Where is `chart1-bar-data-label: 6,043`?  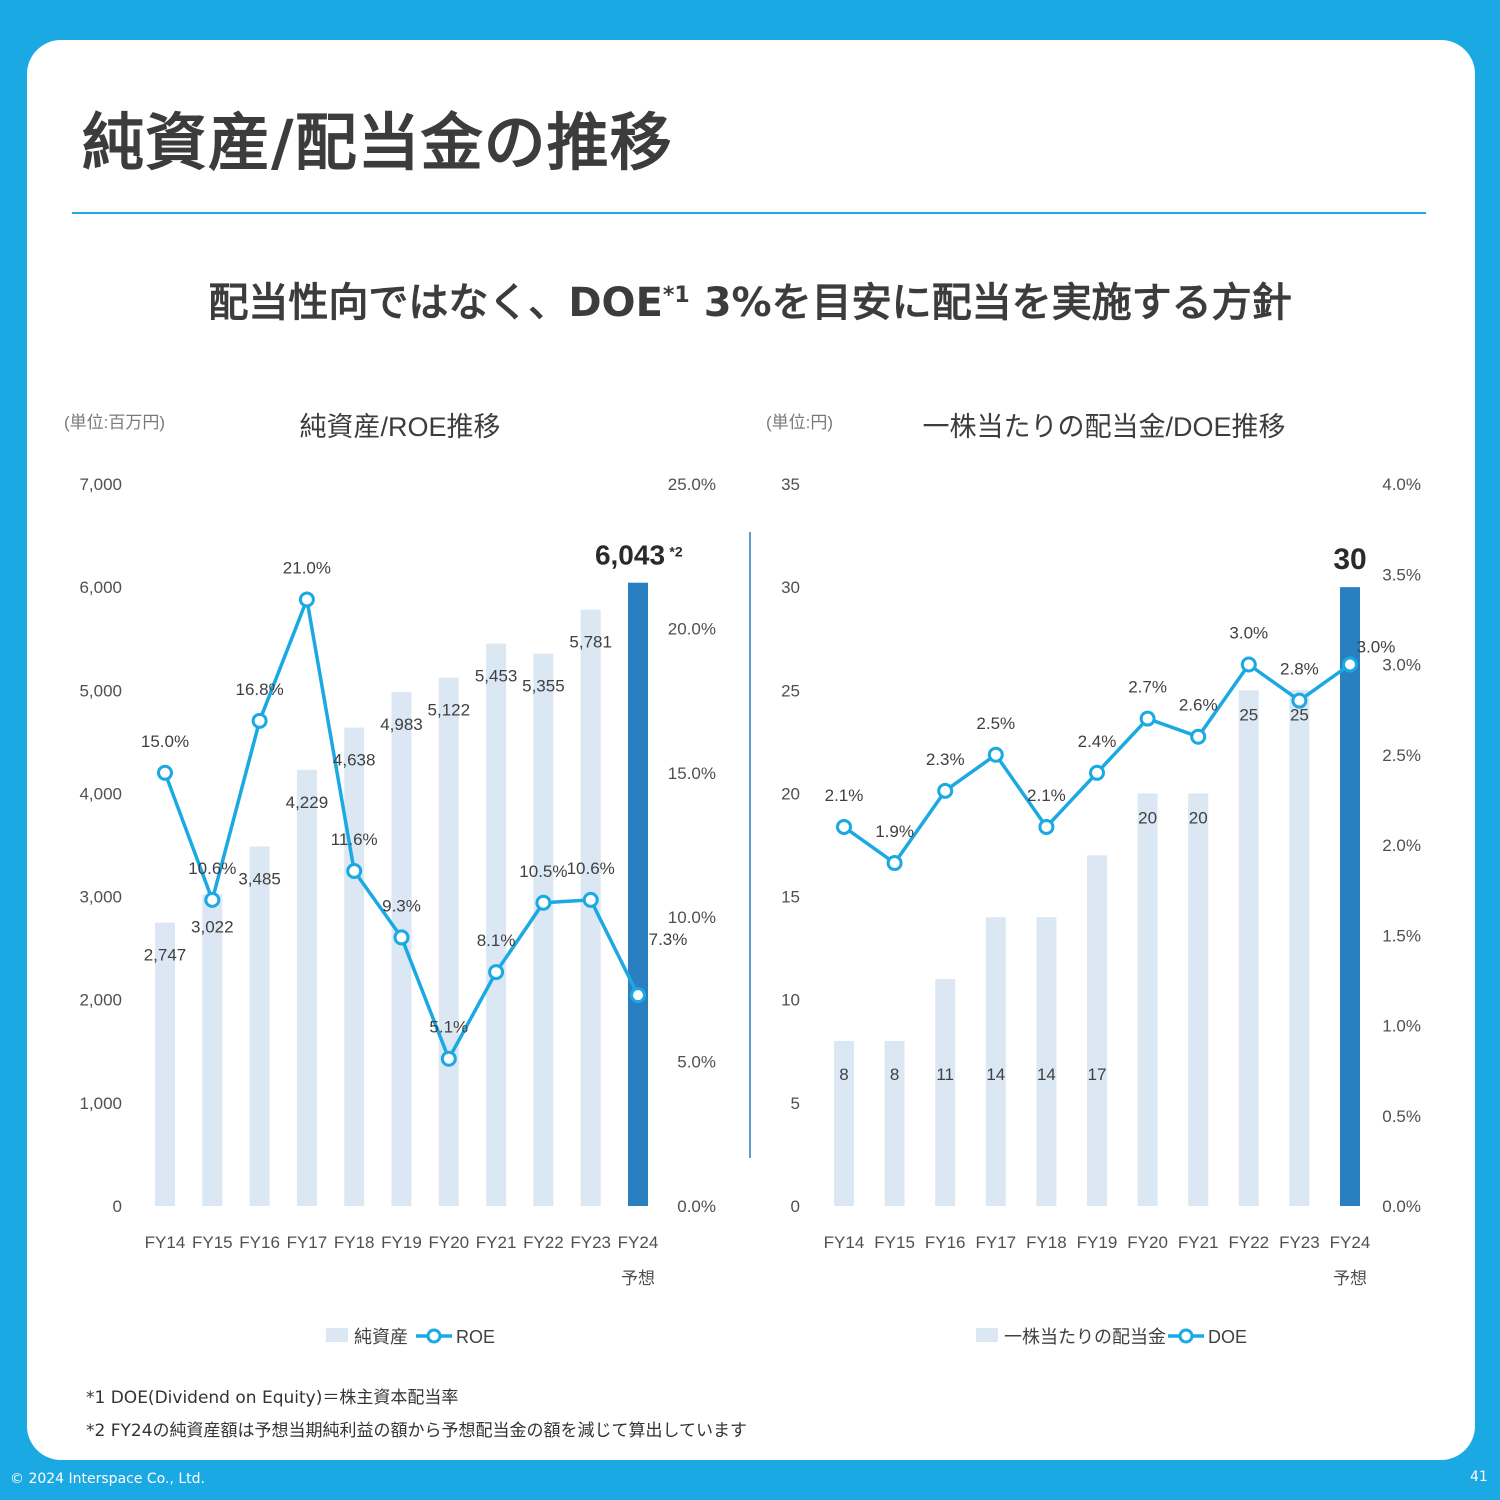
chart1-bar-data-label: 6,043 is located at coordinates (630, 555).